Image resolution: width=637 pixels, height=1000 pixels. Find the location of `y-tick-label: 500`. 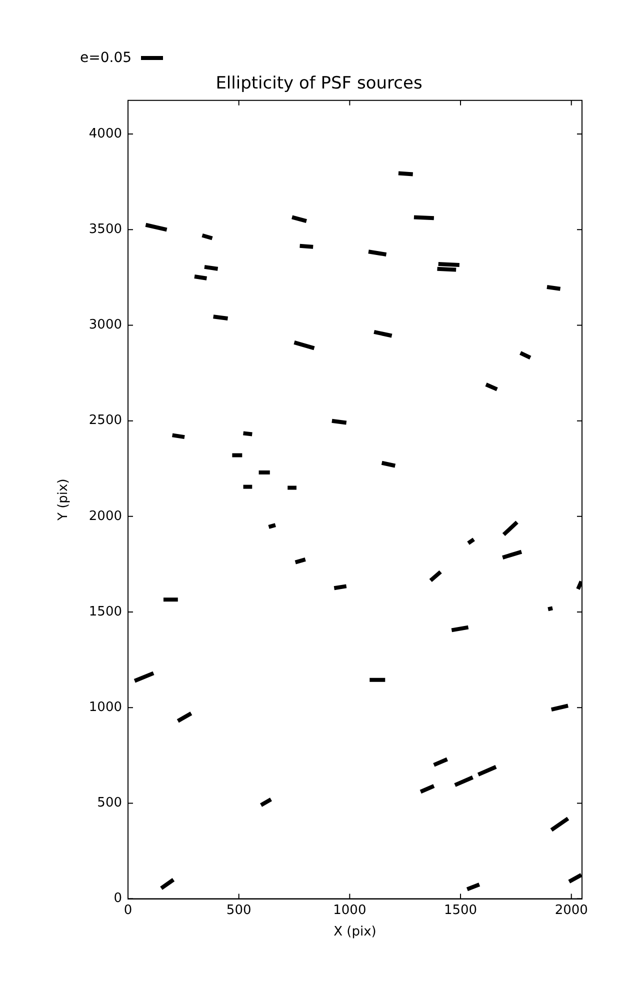

y-tick-label: 500 is located at coordinates (109, 803).